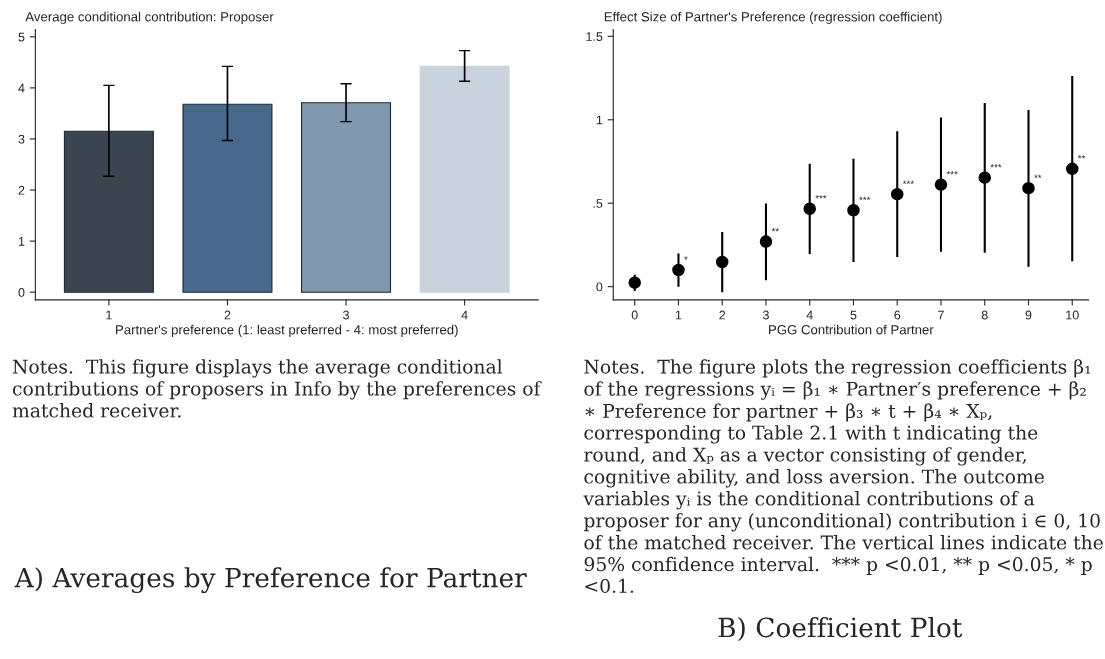 The image size is (1105, 659). Describe the element at coordinates (773, 18) in the screenshot. I see `chart-title: Effect Size of Partner's Preference (regression coefficient)` at that location.